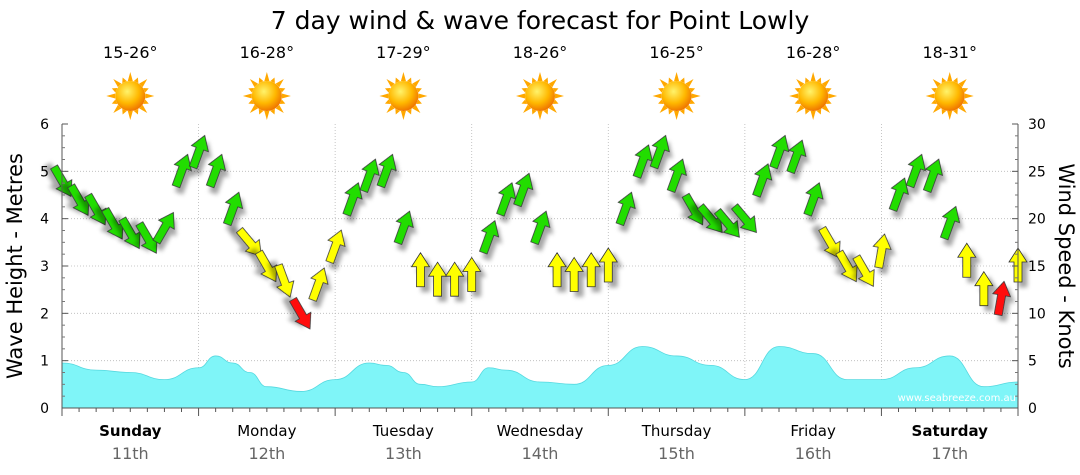  What do you see at coordinates (957, 398) in the screenshot?
I see `credit-text: www.seabreeze.com.au` at bounding box center [957, 398].